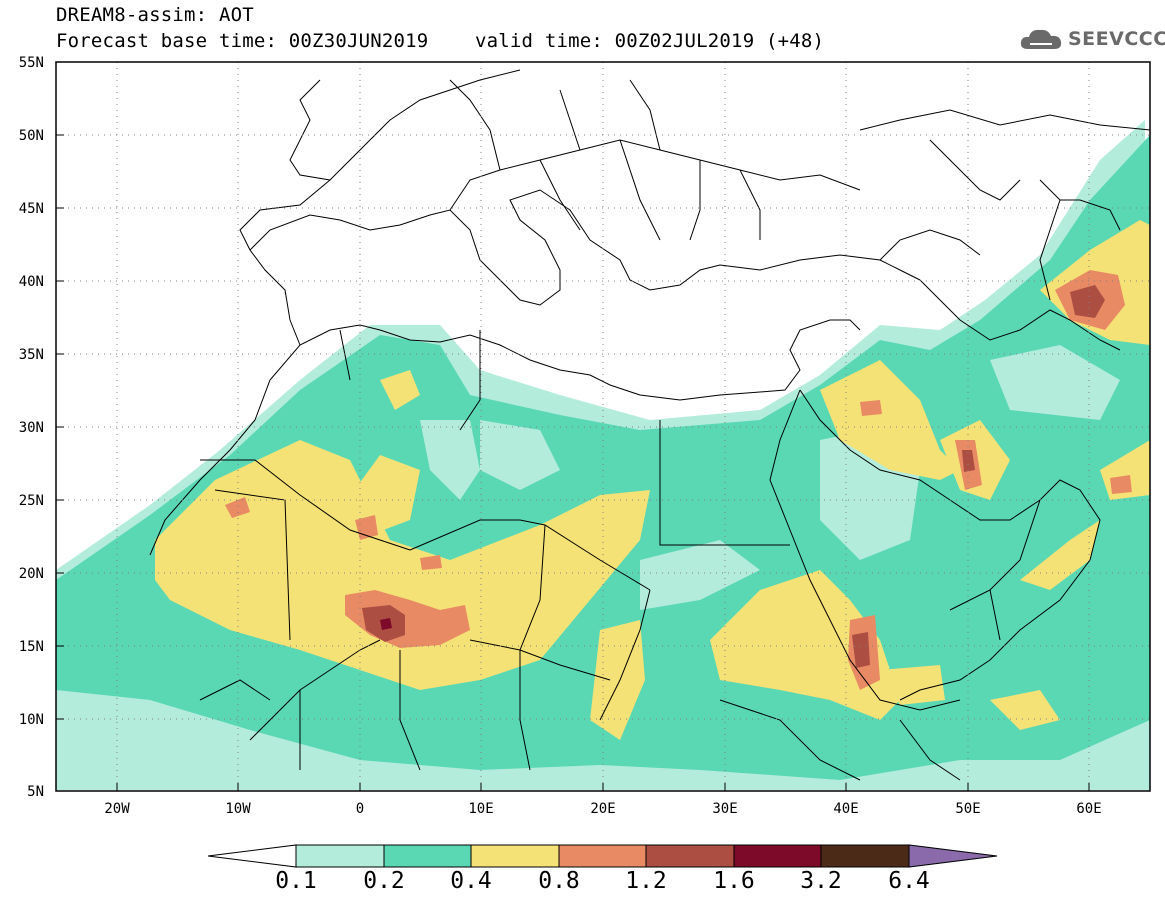 This screenshot has width=1165, height=905. Describe the element at coordinates (31, 136) in the screenshot. I see `lat-label-50n: 50N` at that location.